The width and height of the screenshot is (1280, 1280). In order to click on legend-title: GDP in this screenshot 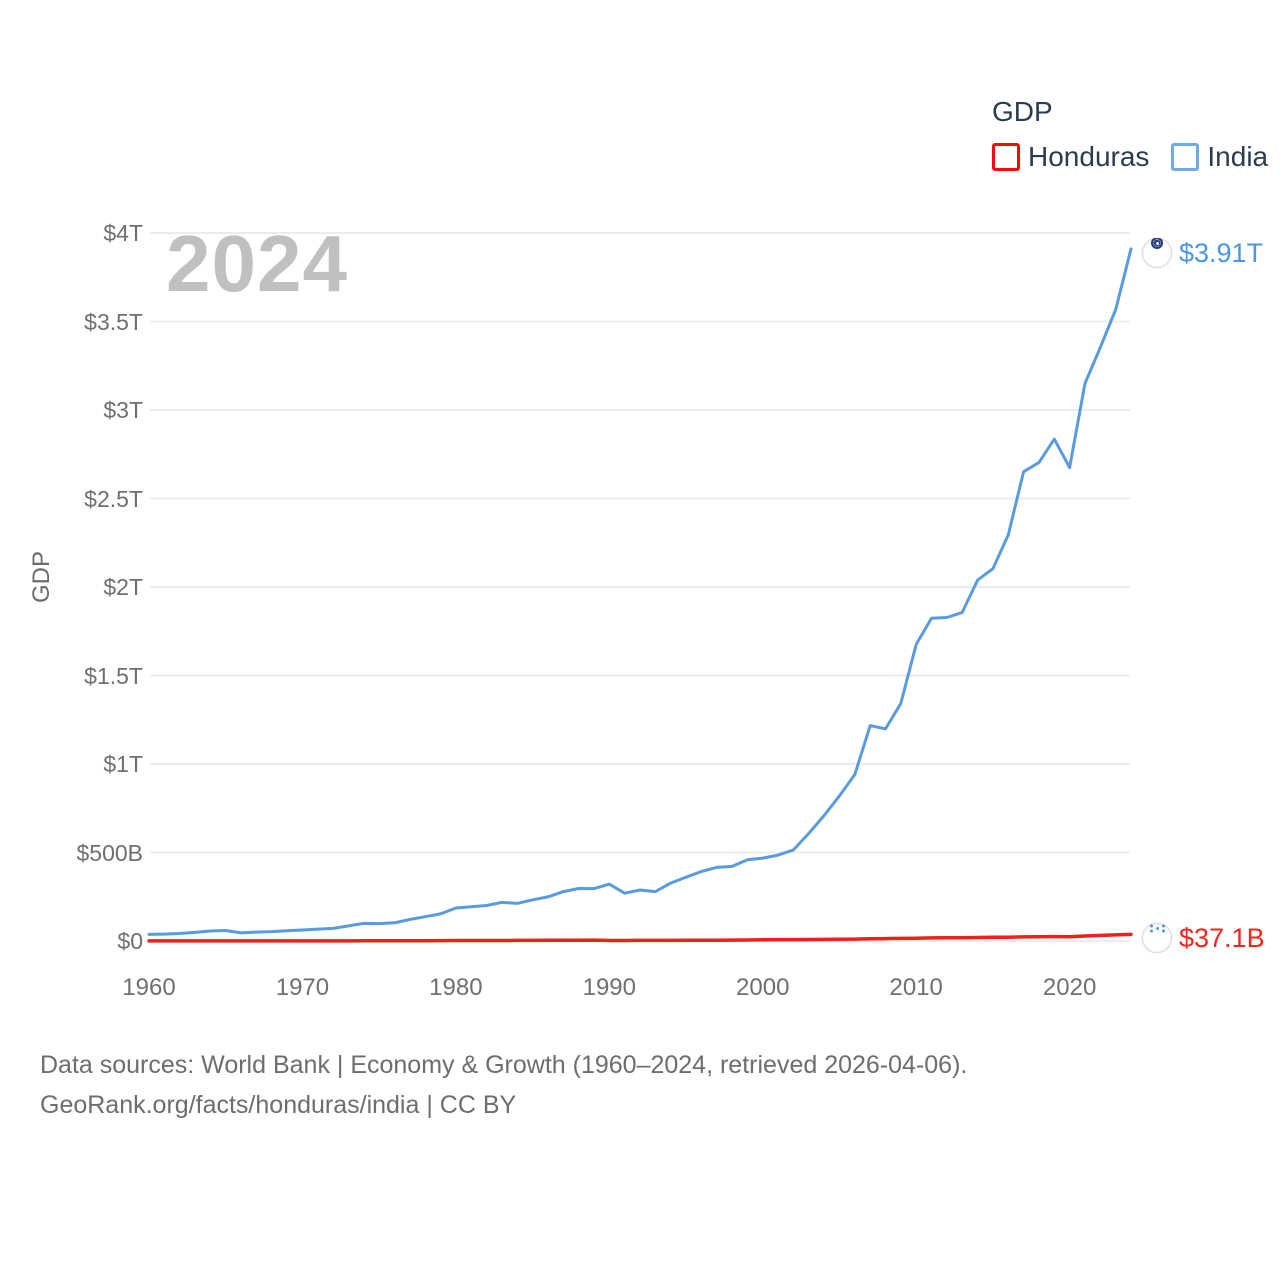, I will do `click(1022, 111)`.